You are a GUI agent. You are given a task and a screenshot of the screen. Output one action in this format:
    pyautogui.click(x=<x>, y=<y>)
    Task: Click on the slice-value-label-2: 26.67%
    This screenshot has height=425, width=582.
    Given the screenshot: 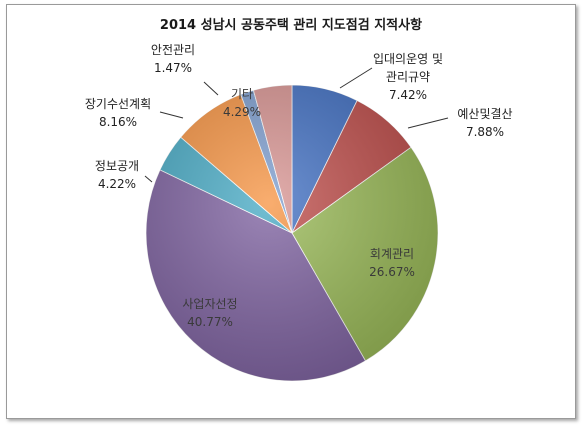 What is the action you would take?
    pyautogui.click(x=392, y=272)
    